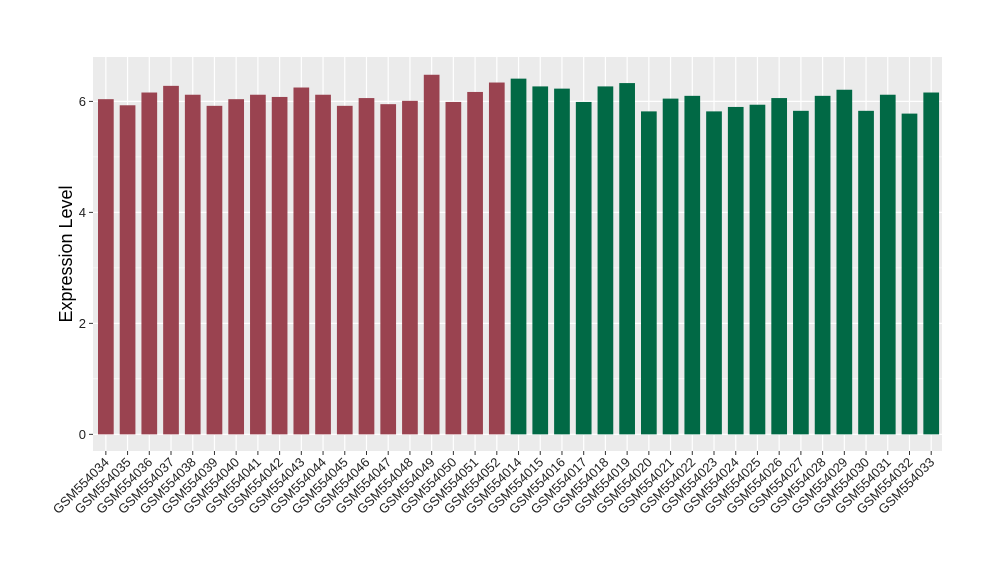 The height and width of the screenshot is (580, 1000). Describe the element at coordinates (86, 268) in the screenshot. I see `y-axis: 0 2 4 6` at that location.